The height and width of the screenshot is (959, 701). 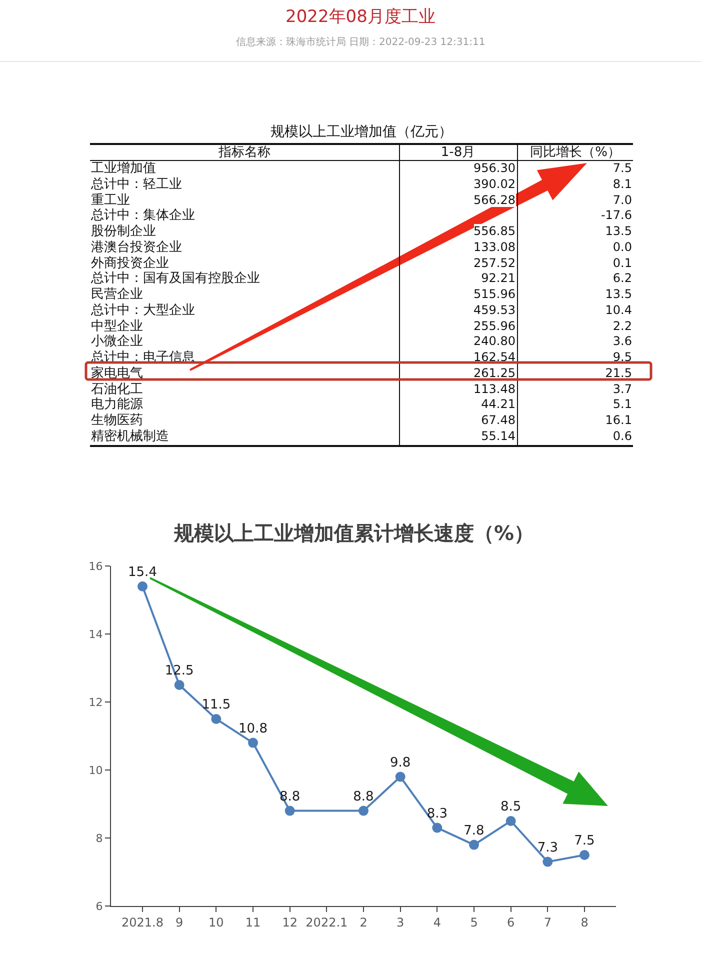 I want to click on y-tick-label: 16, so click(x=95, y=566).